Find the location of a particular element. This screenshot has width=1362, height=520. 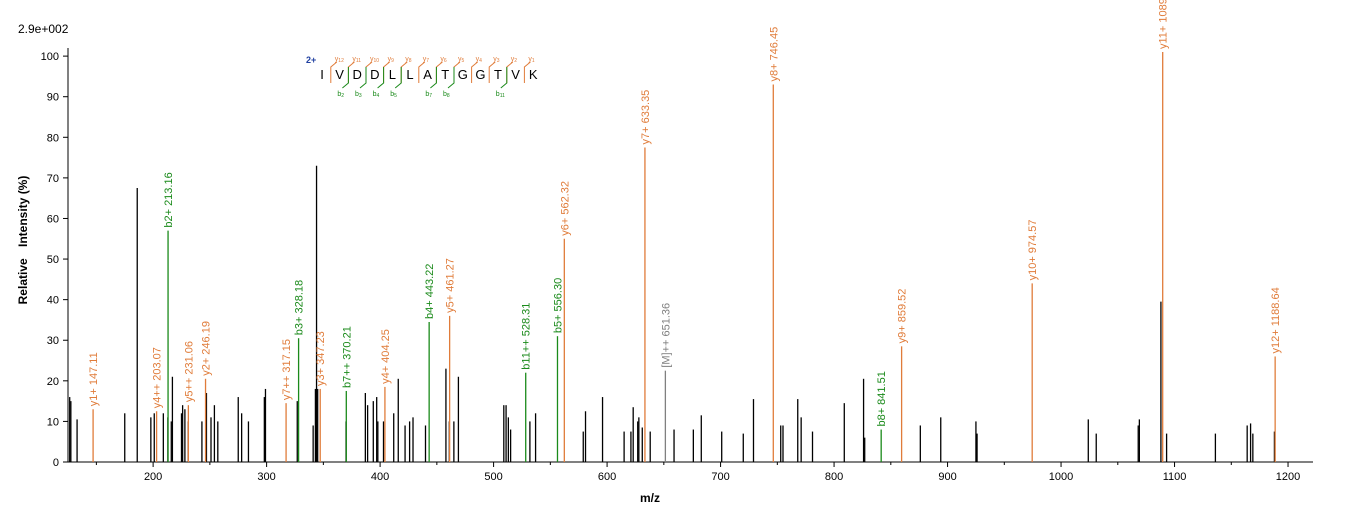

y-ion-index: 6 is located at coordinates (445, 61).